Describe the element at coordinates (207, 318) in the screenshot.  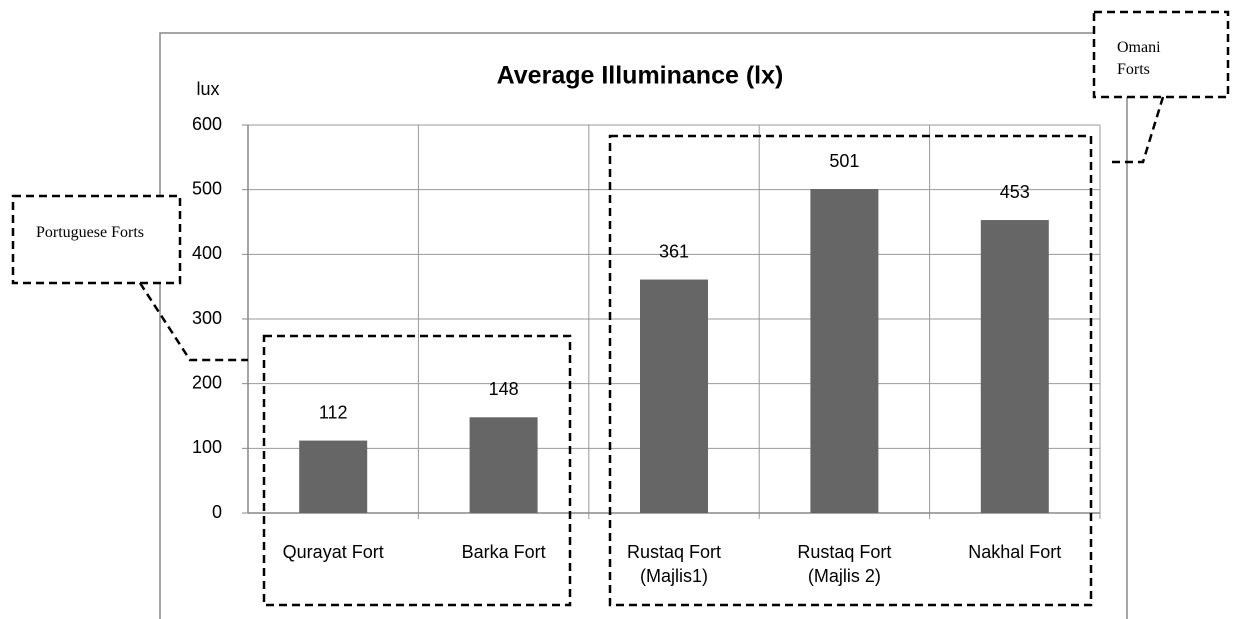
I see `y-tick-label: 300` at that location.